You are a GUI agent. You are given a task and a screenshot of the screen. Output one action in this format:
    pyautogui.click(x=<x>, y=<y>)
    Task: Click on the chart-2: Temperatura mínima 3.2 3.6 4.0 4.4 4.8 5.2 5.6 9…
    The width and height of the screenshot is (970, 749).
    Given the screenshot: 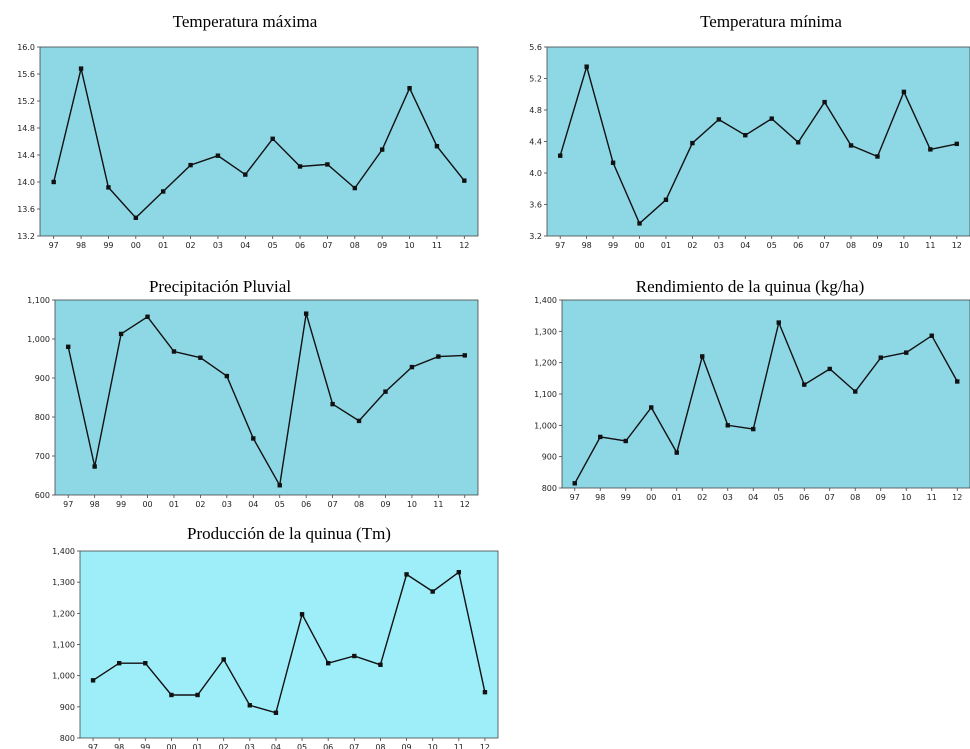 What is the action you would take?
    pyautogui.click(x=749, y=131)
    